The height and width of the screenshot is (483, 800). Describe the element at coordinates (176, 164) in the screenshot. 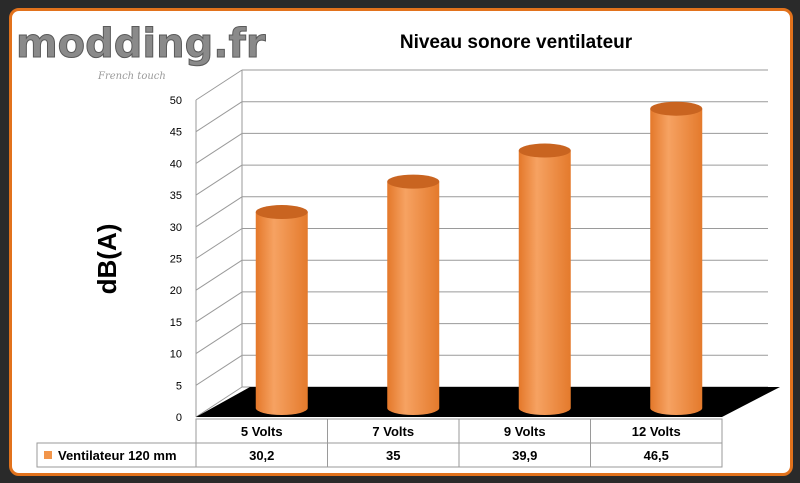

I see `y-tick-label: 40` at that location.